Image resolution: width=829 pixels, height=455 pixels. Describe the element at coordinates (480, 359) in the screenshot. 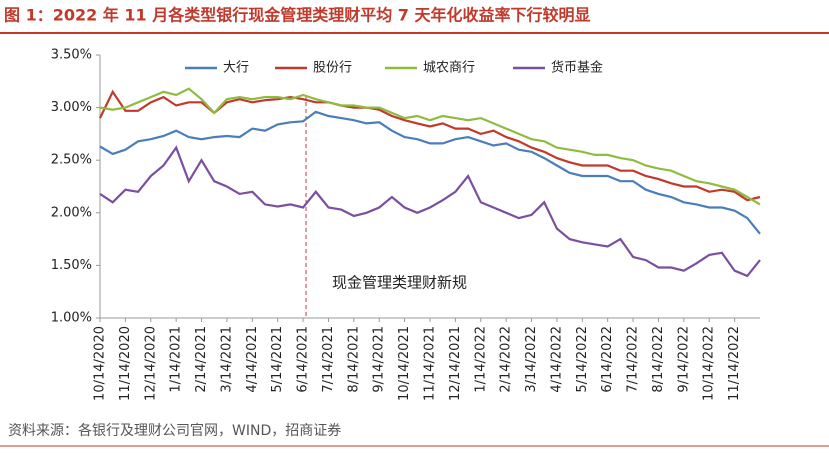

I see `x-tick-label: 1/14/2022` at that location.